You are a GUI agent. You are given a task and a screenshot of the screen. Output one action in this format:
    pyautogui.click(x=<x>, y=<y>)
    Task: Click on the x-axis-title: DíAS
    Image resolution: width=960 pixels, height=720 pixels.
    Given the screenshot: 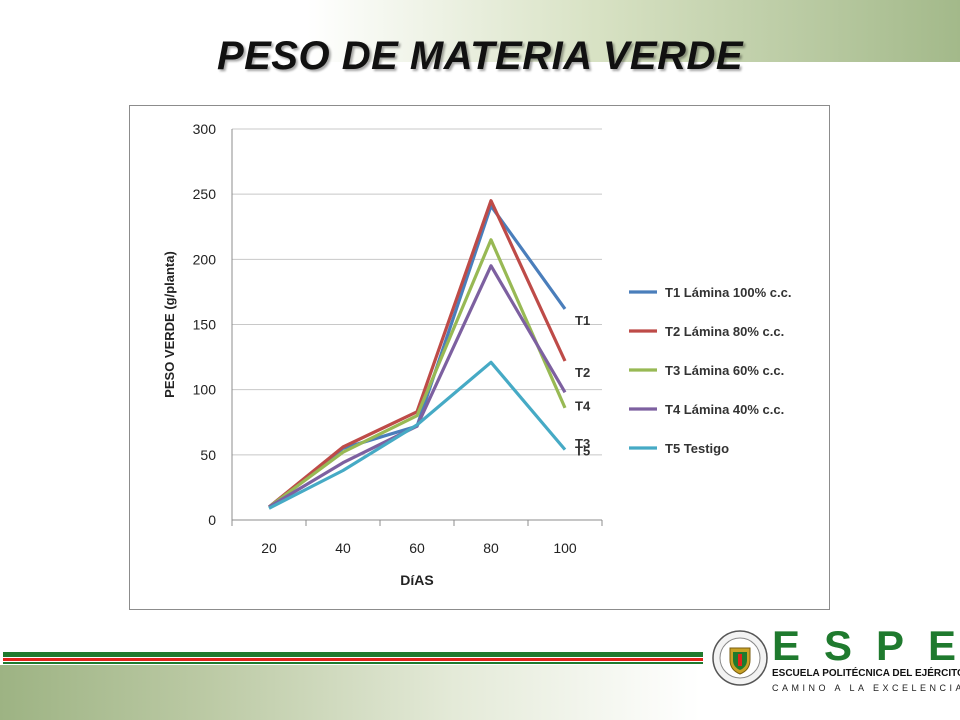 What is the action you would take?
    pyautogui.click(x=416, y=580)
    